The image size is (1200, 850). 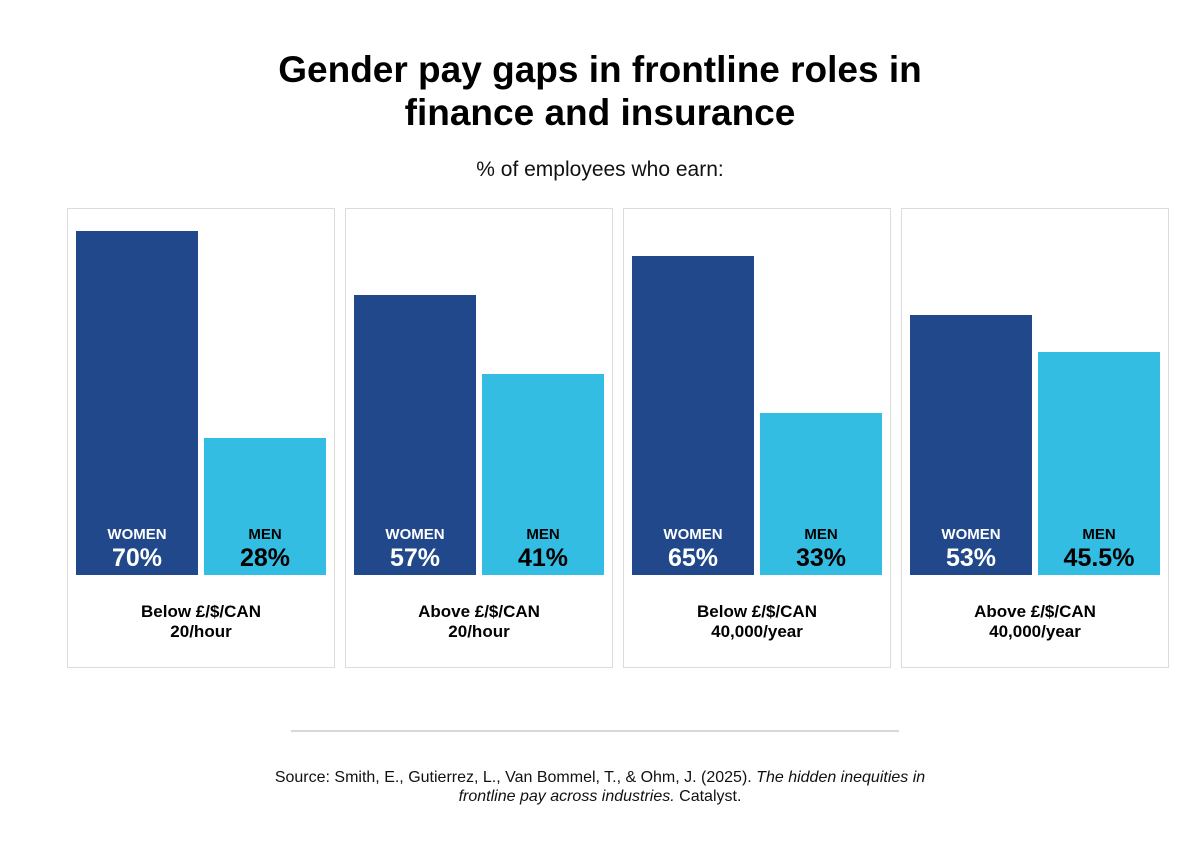 I want to click on bar-value-label: 33%, so click(x=821, y=558).